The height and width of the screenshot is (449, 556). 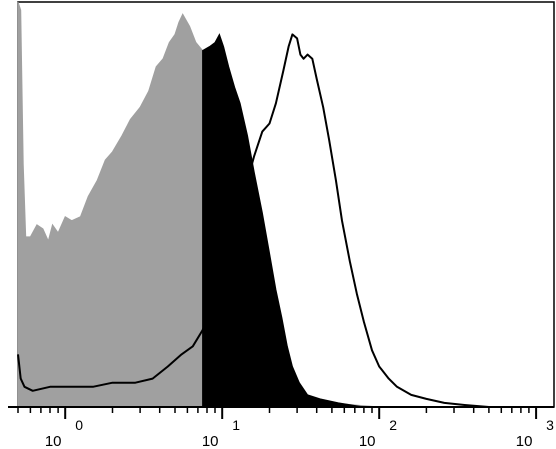 I want to click on x-tick-label-exponent: 2, so click(x=393, y=425).